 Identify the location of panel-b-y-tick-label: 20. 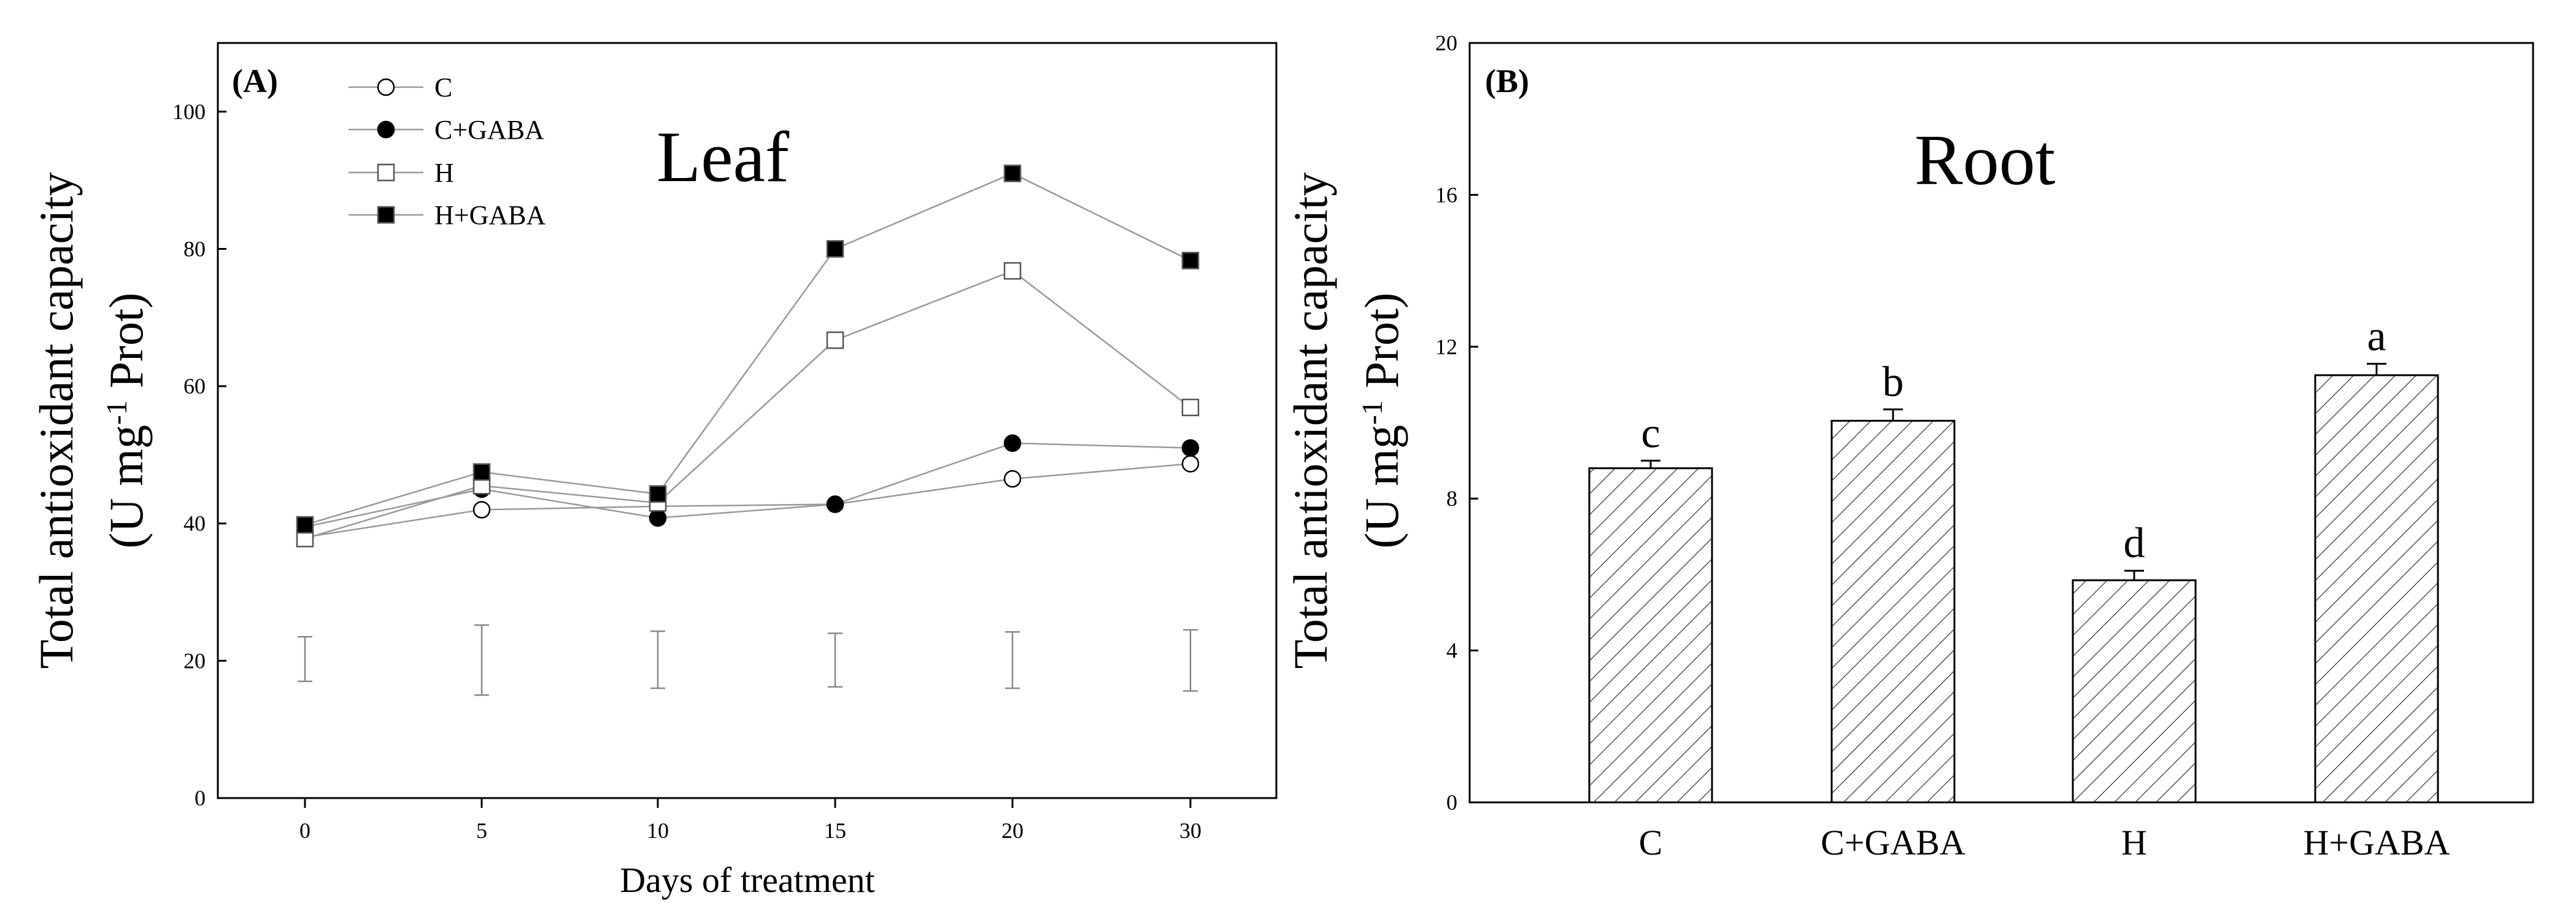
(1446, 43).